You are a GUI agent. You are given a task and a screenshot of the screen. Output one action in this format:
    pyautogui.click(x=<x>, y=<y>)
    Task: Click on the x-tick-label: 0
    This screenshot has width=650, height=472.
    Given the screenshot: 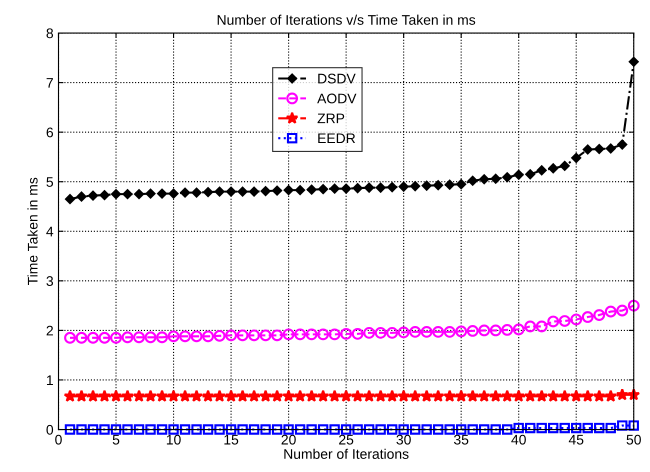 What is the action you would take?
    pyautogui.click(x=58, y=439)
    